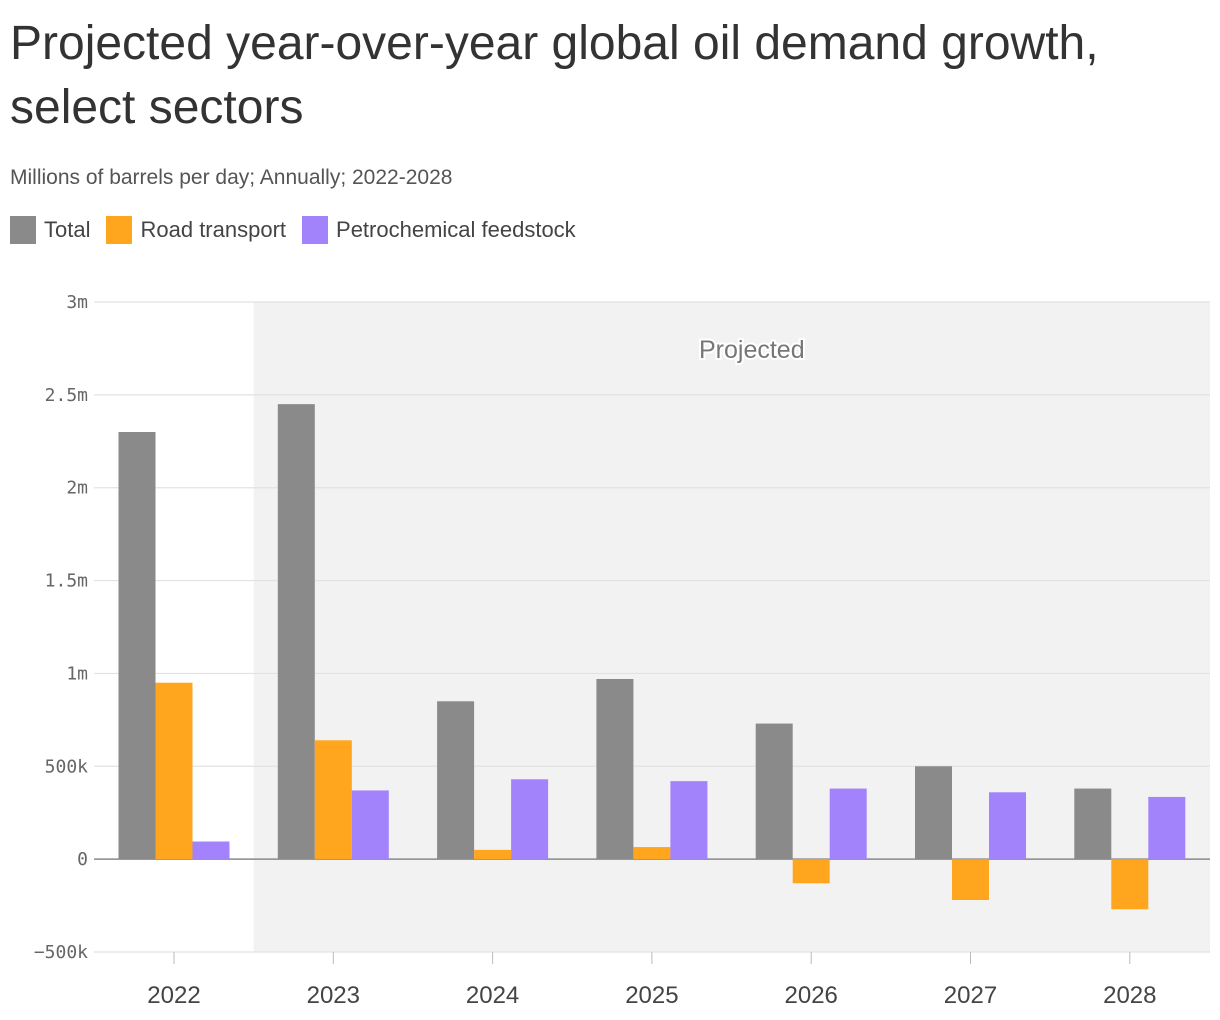  What do you see at coordinates (173, 995) in the screenshot?
I see `x-tick-label: 2022` at bounding box center [173, 995].